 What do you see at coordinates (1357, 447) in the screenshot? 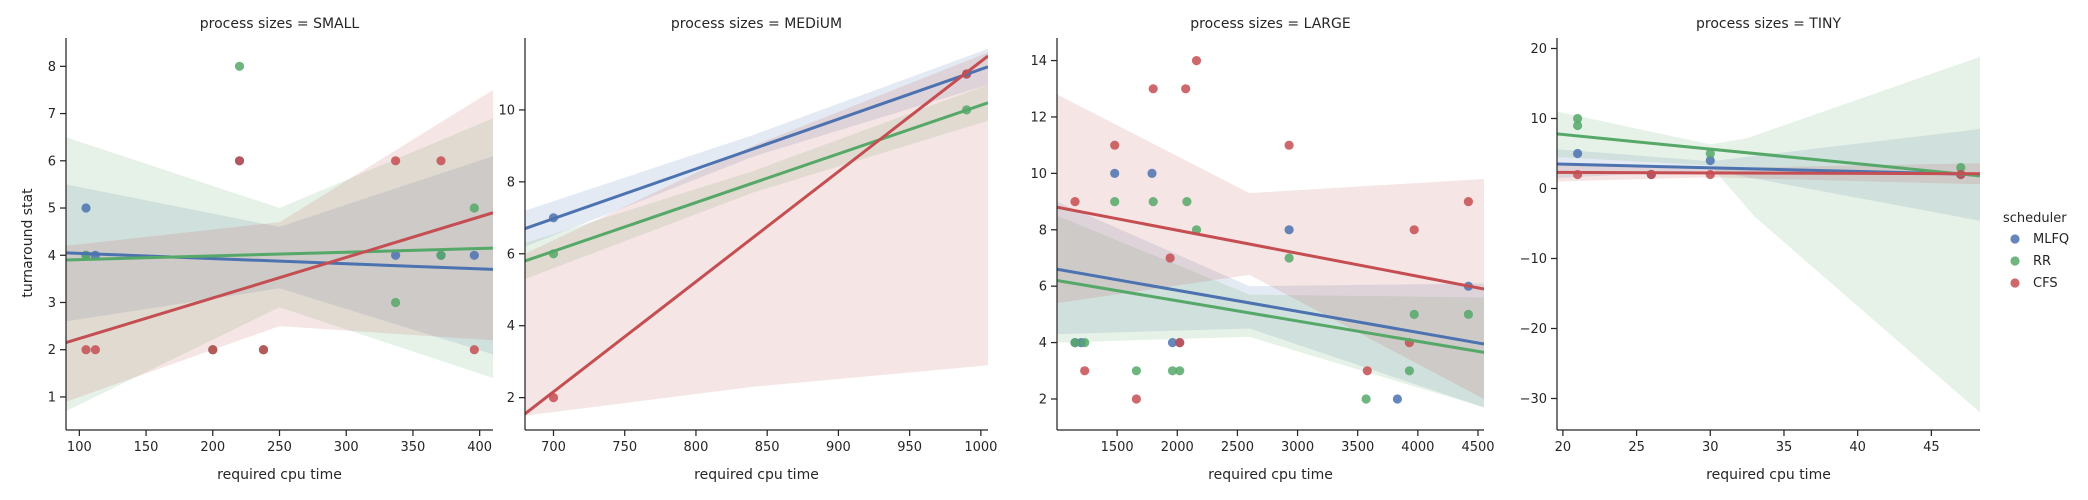
I see `x-tick-label: 3500` at bounding box center [1357, 447].